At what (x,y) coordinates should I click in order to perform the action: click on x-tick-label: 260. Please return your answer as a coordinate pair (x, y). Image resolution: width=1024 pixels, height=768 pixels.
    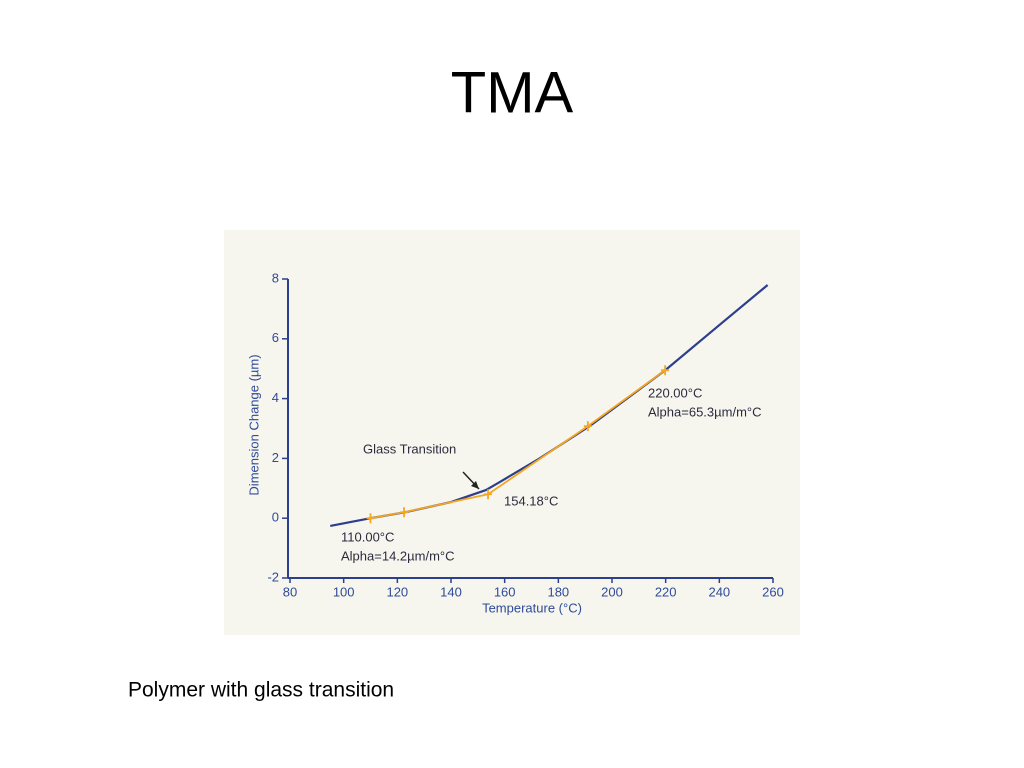
    Looking at the image, I should click on (773, 591).